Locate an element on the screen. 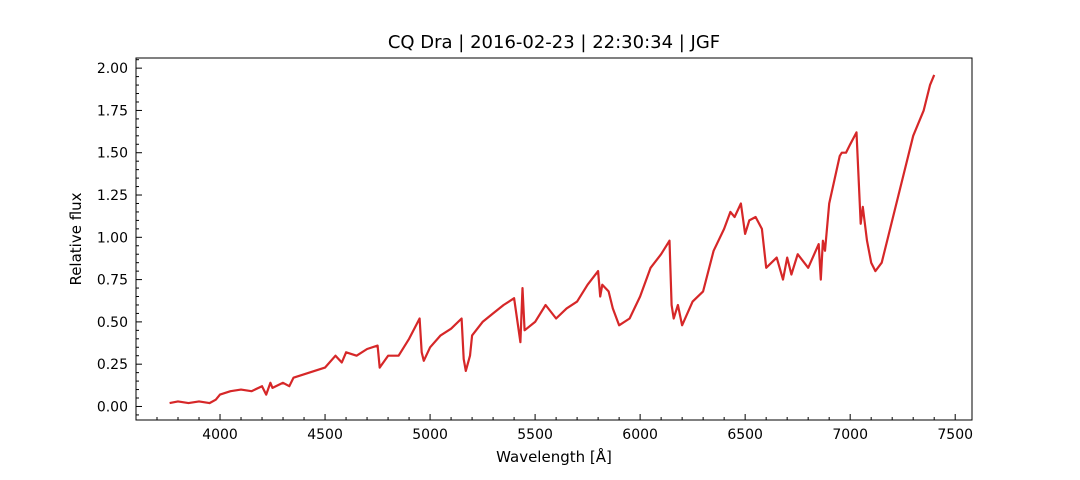 The image size is (1080, 480). x-tick-label: 7000 is located at coordinates (850, 435).